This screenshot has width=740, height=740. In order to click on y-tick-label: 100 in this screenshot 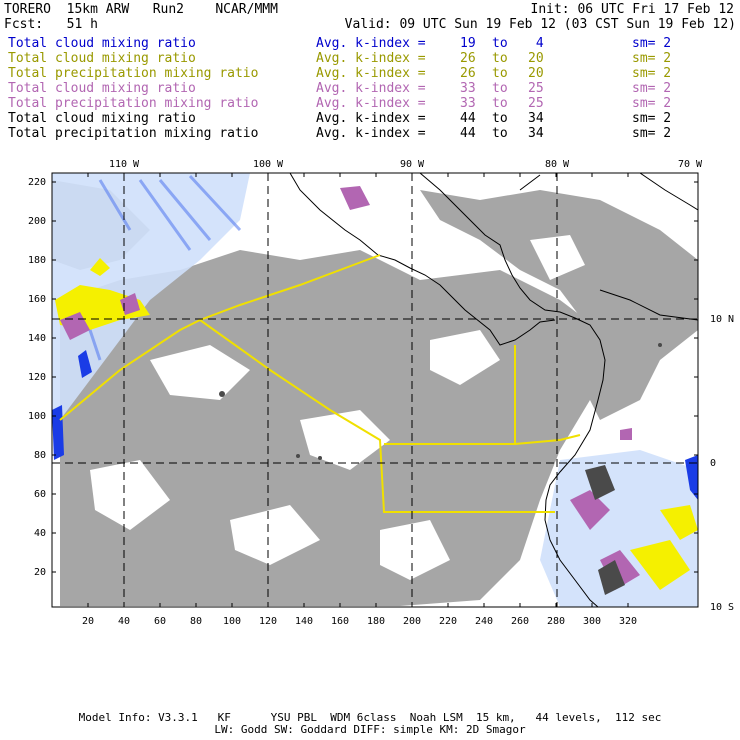, I will do `click(37, 416)`.